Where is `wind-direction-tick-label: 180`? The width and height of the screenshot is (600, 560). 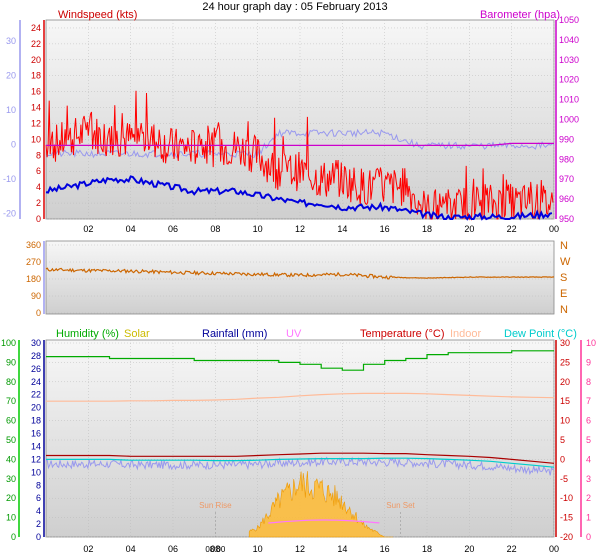
wind-direction-tick-label: 180 is located at coordinates (33, 279).